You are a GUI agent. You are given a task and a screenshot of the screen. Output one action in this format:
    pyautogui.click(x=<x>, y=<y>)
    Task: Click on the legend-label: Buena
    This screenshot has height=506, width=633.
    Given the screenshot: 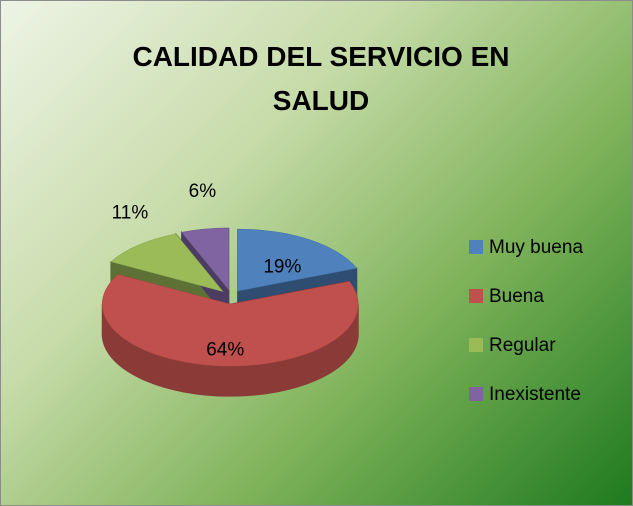 What is the action you would take?
    pyautogui.click(x=516, y=296)
    